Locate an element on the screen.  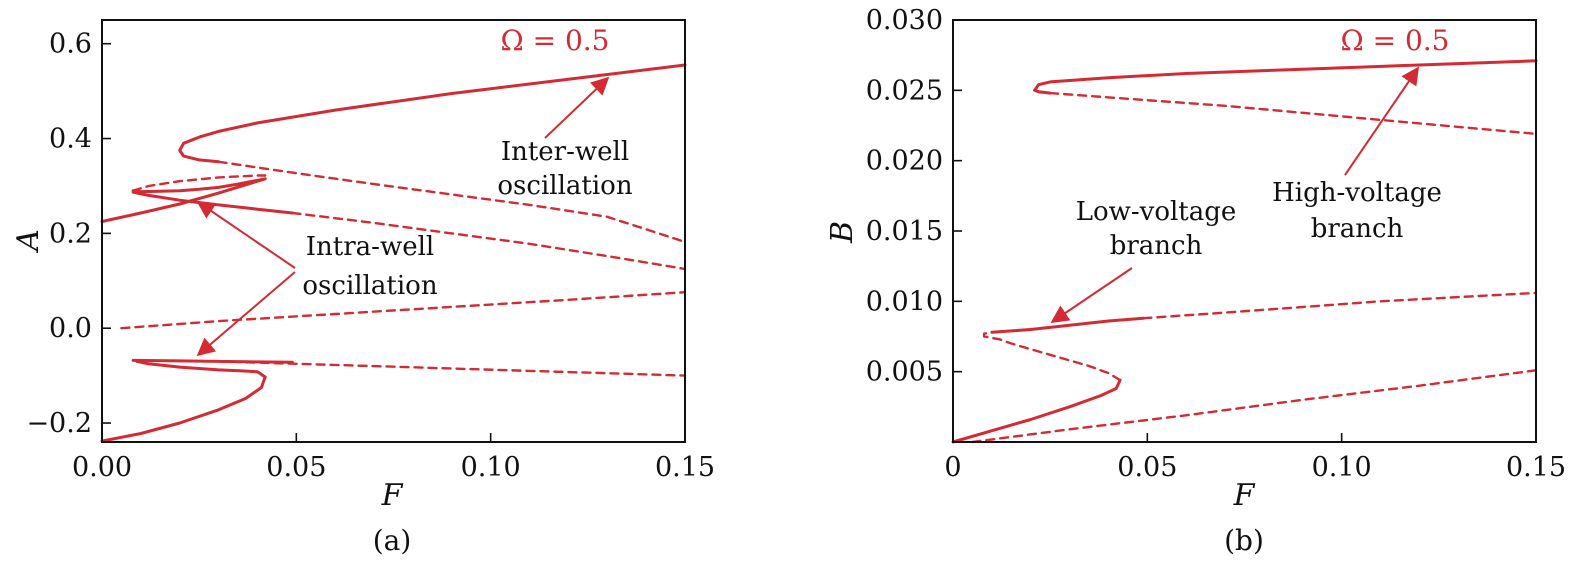
panel-a-y-tick-label: 0.4 is located at coordinates (70, 139).